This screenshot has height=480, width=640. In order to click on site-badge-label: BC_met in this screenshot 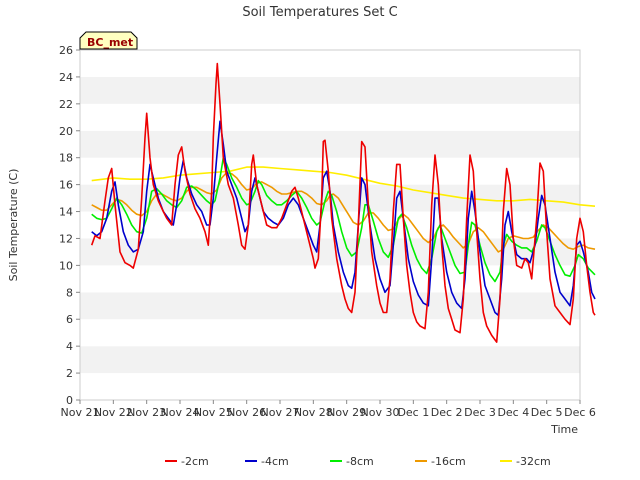, I will do `click(110, 42)`.